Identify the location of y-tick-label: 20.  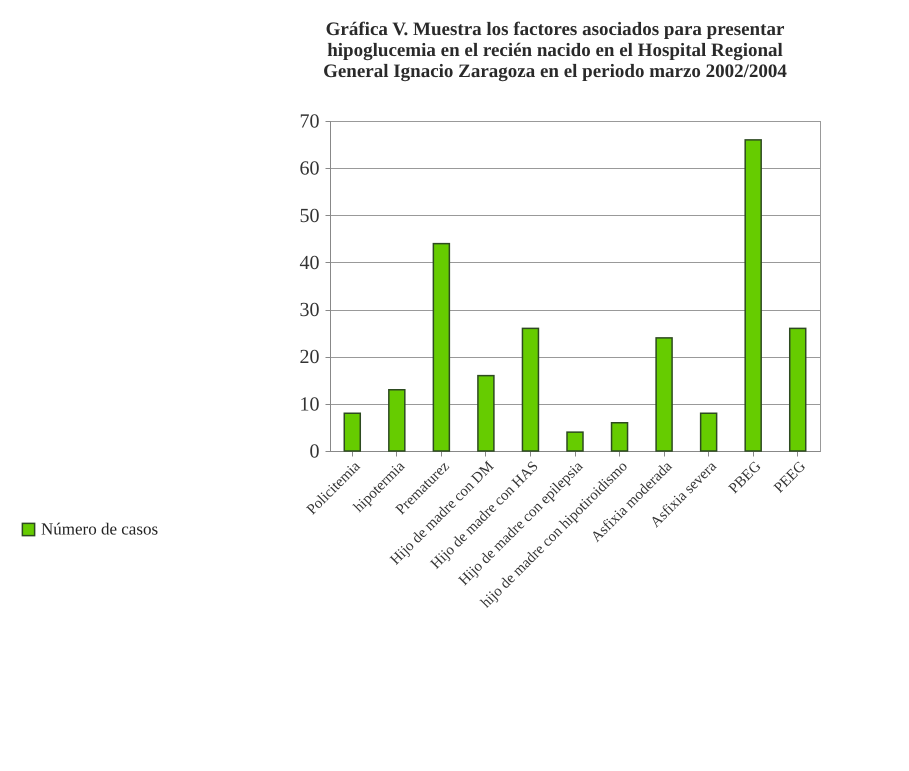
(310, 357).